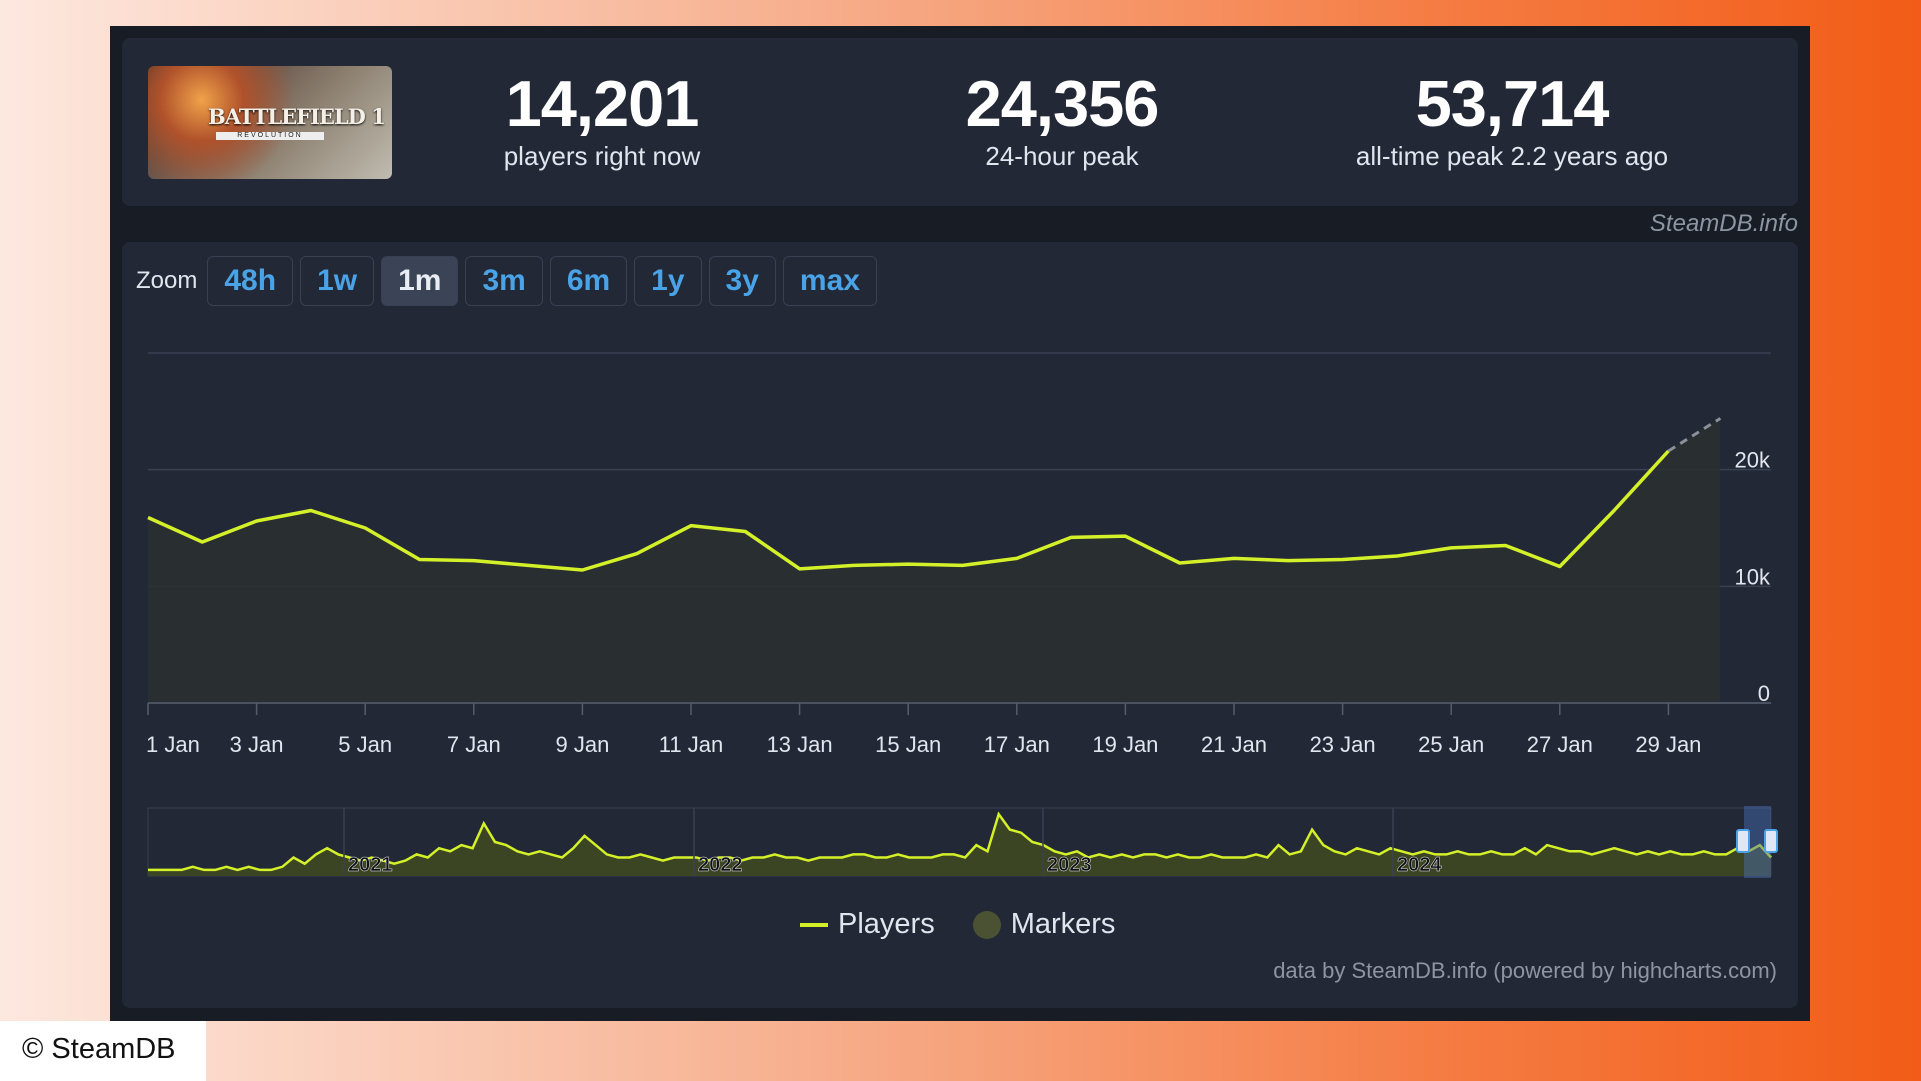  I want to click on navigator-year-label: 2022, so click(720, 865).